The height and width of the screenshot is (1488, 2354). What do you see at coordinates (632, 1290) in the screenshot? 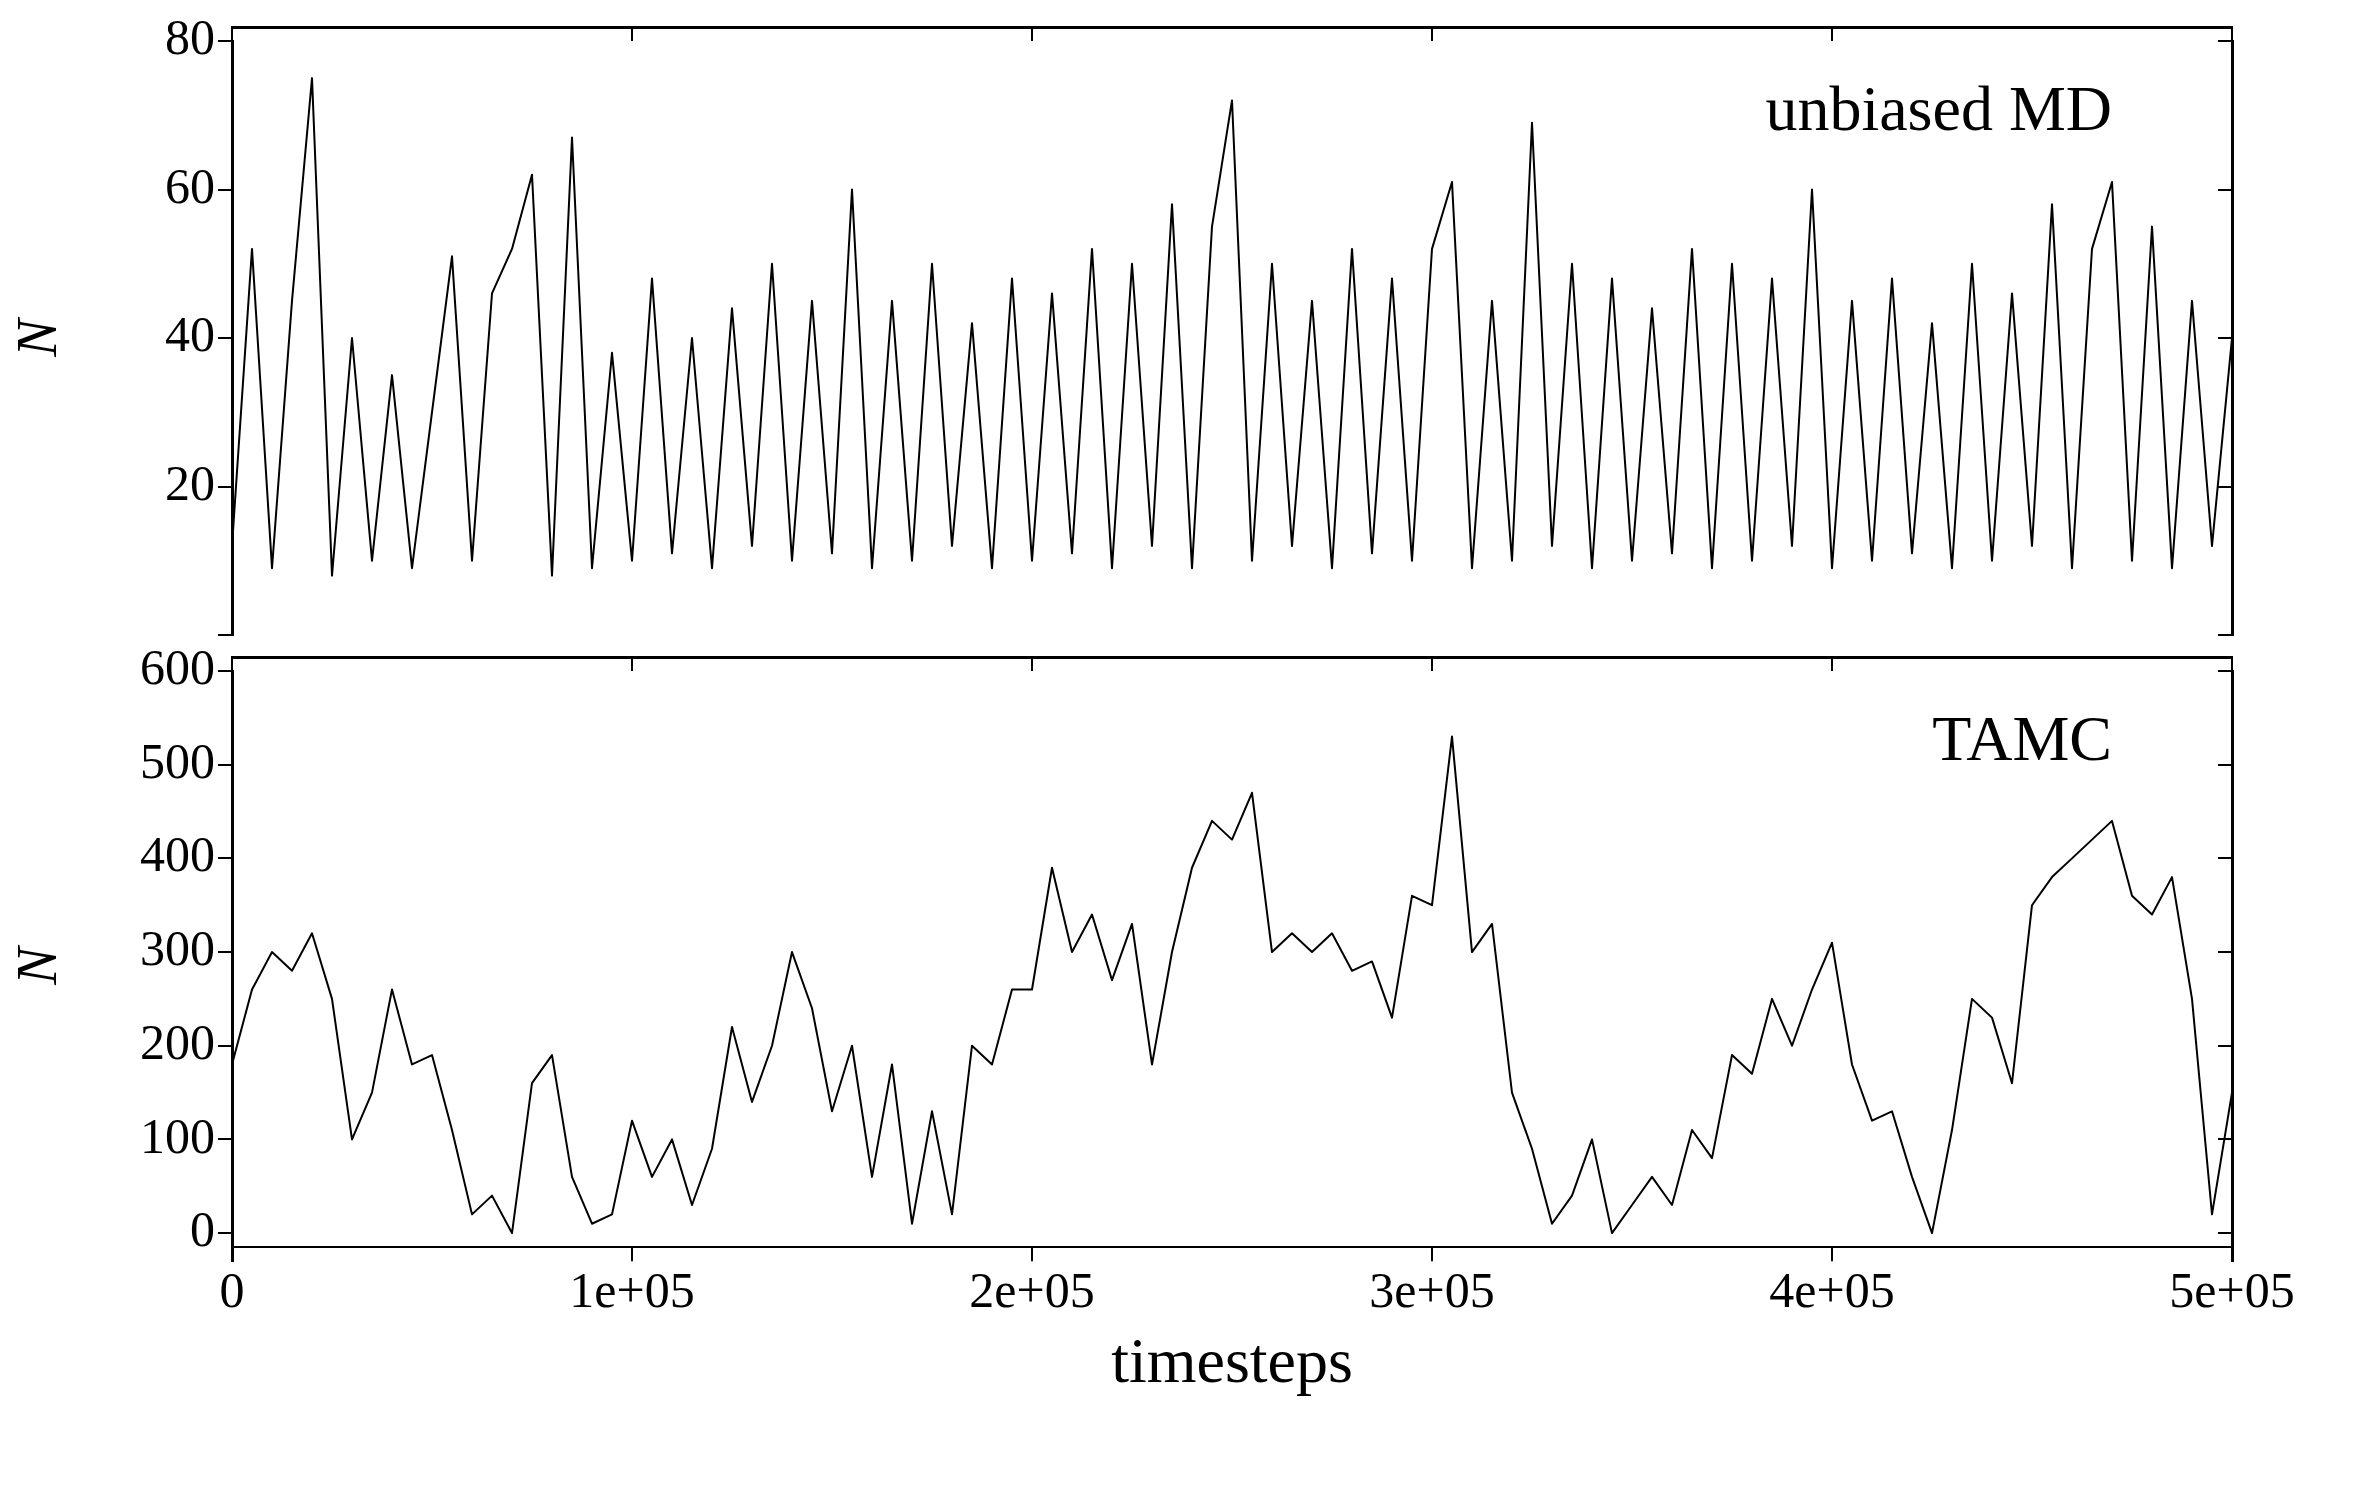
I see `x-tick-label: 1e+05` at bounding box center [632, 1290].